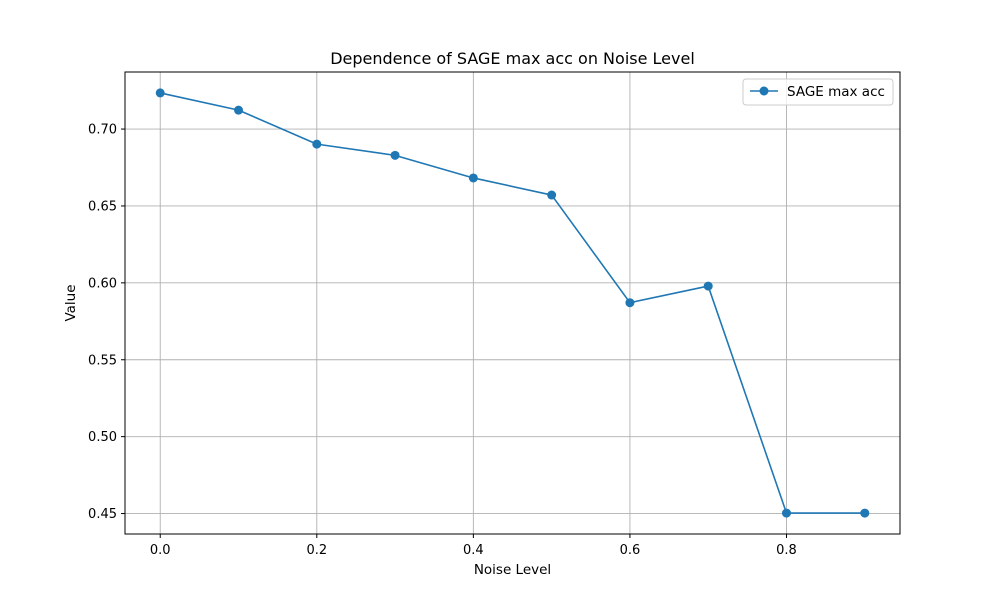 The image size is (1000, 600). I want to click on legend-entry-label: SAGE max acc, so click(836, 92).